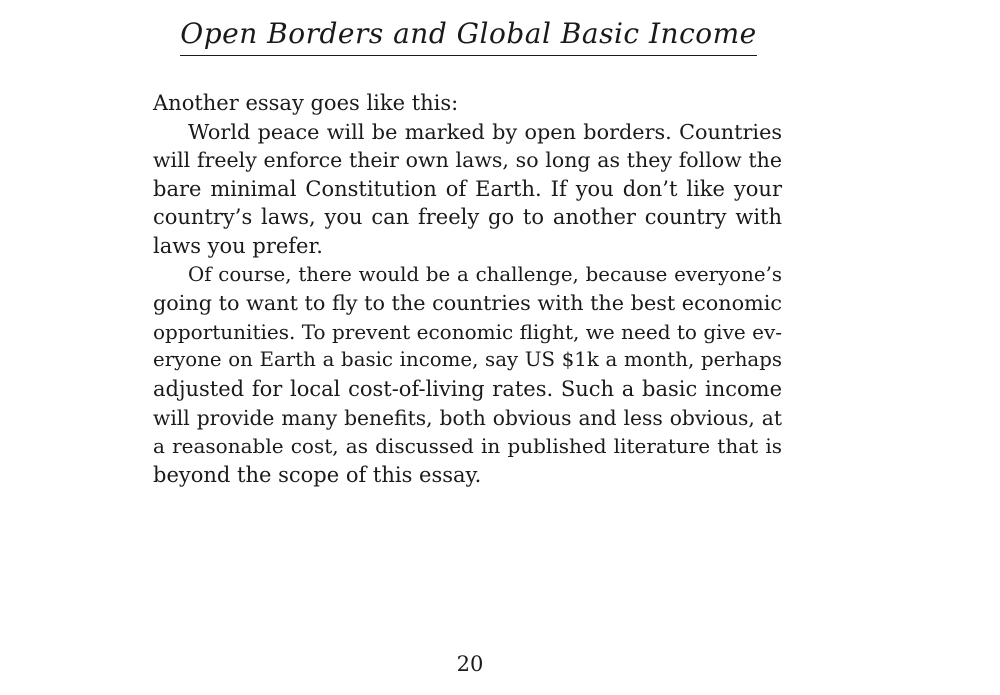  Describe the element at coordinates (468, 55) in the screenshot. I see `title-underline` at that location.